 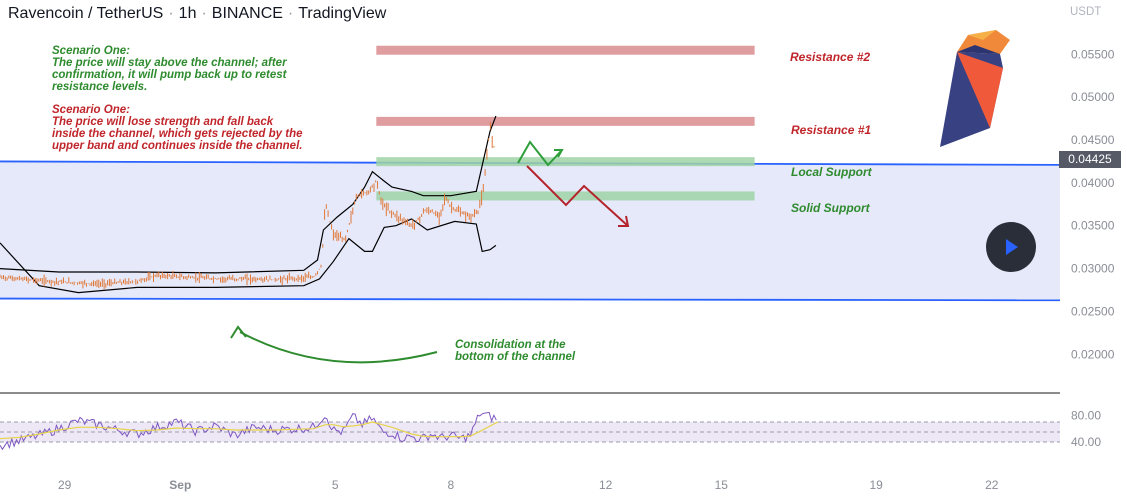 What do you see at coordinates (338, 347) in the screenshot?
I see `consolidation-arrow` at bounding box center [338, 347].